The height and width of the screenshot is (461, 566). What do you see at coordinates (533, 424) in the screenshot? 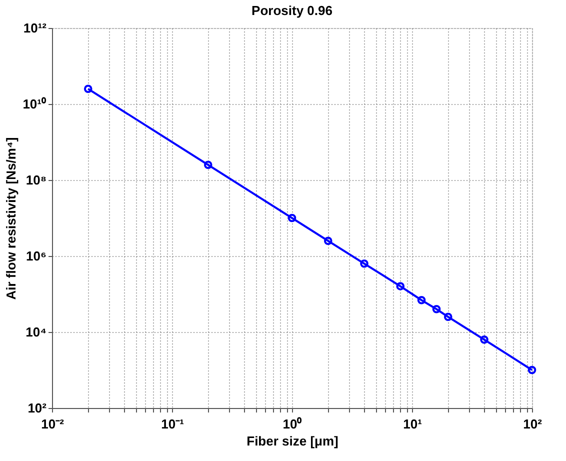
I see `x-tick-label: 10²` at bounding box center [533, 424].